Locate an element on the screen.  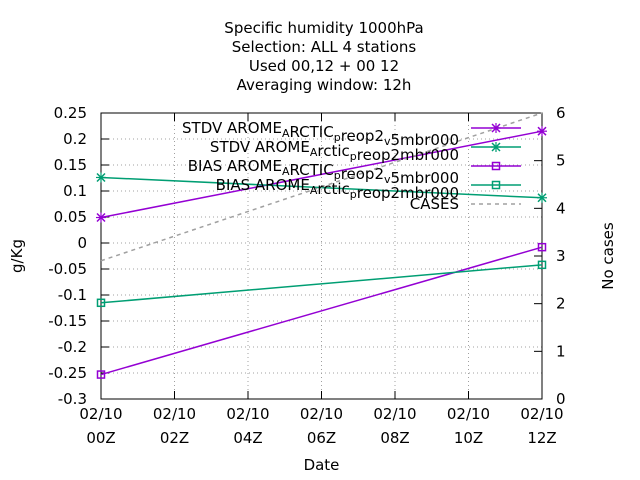
title-line-1: Specific humidity 1000hPa is located at coordinates (323, 28).